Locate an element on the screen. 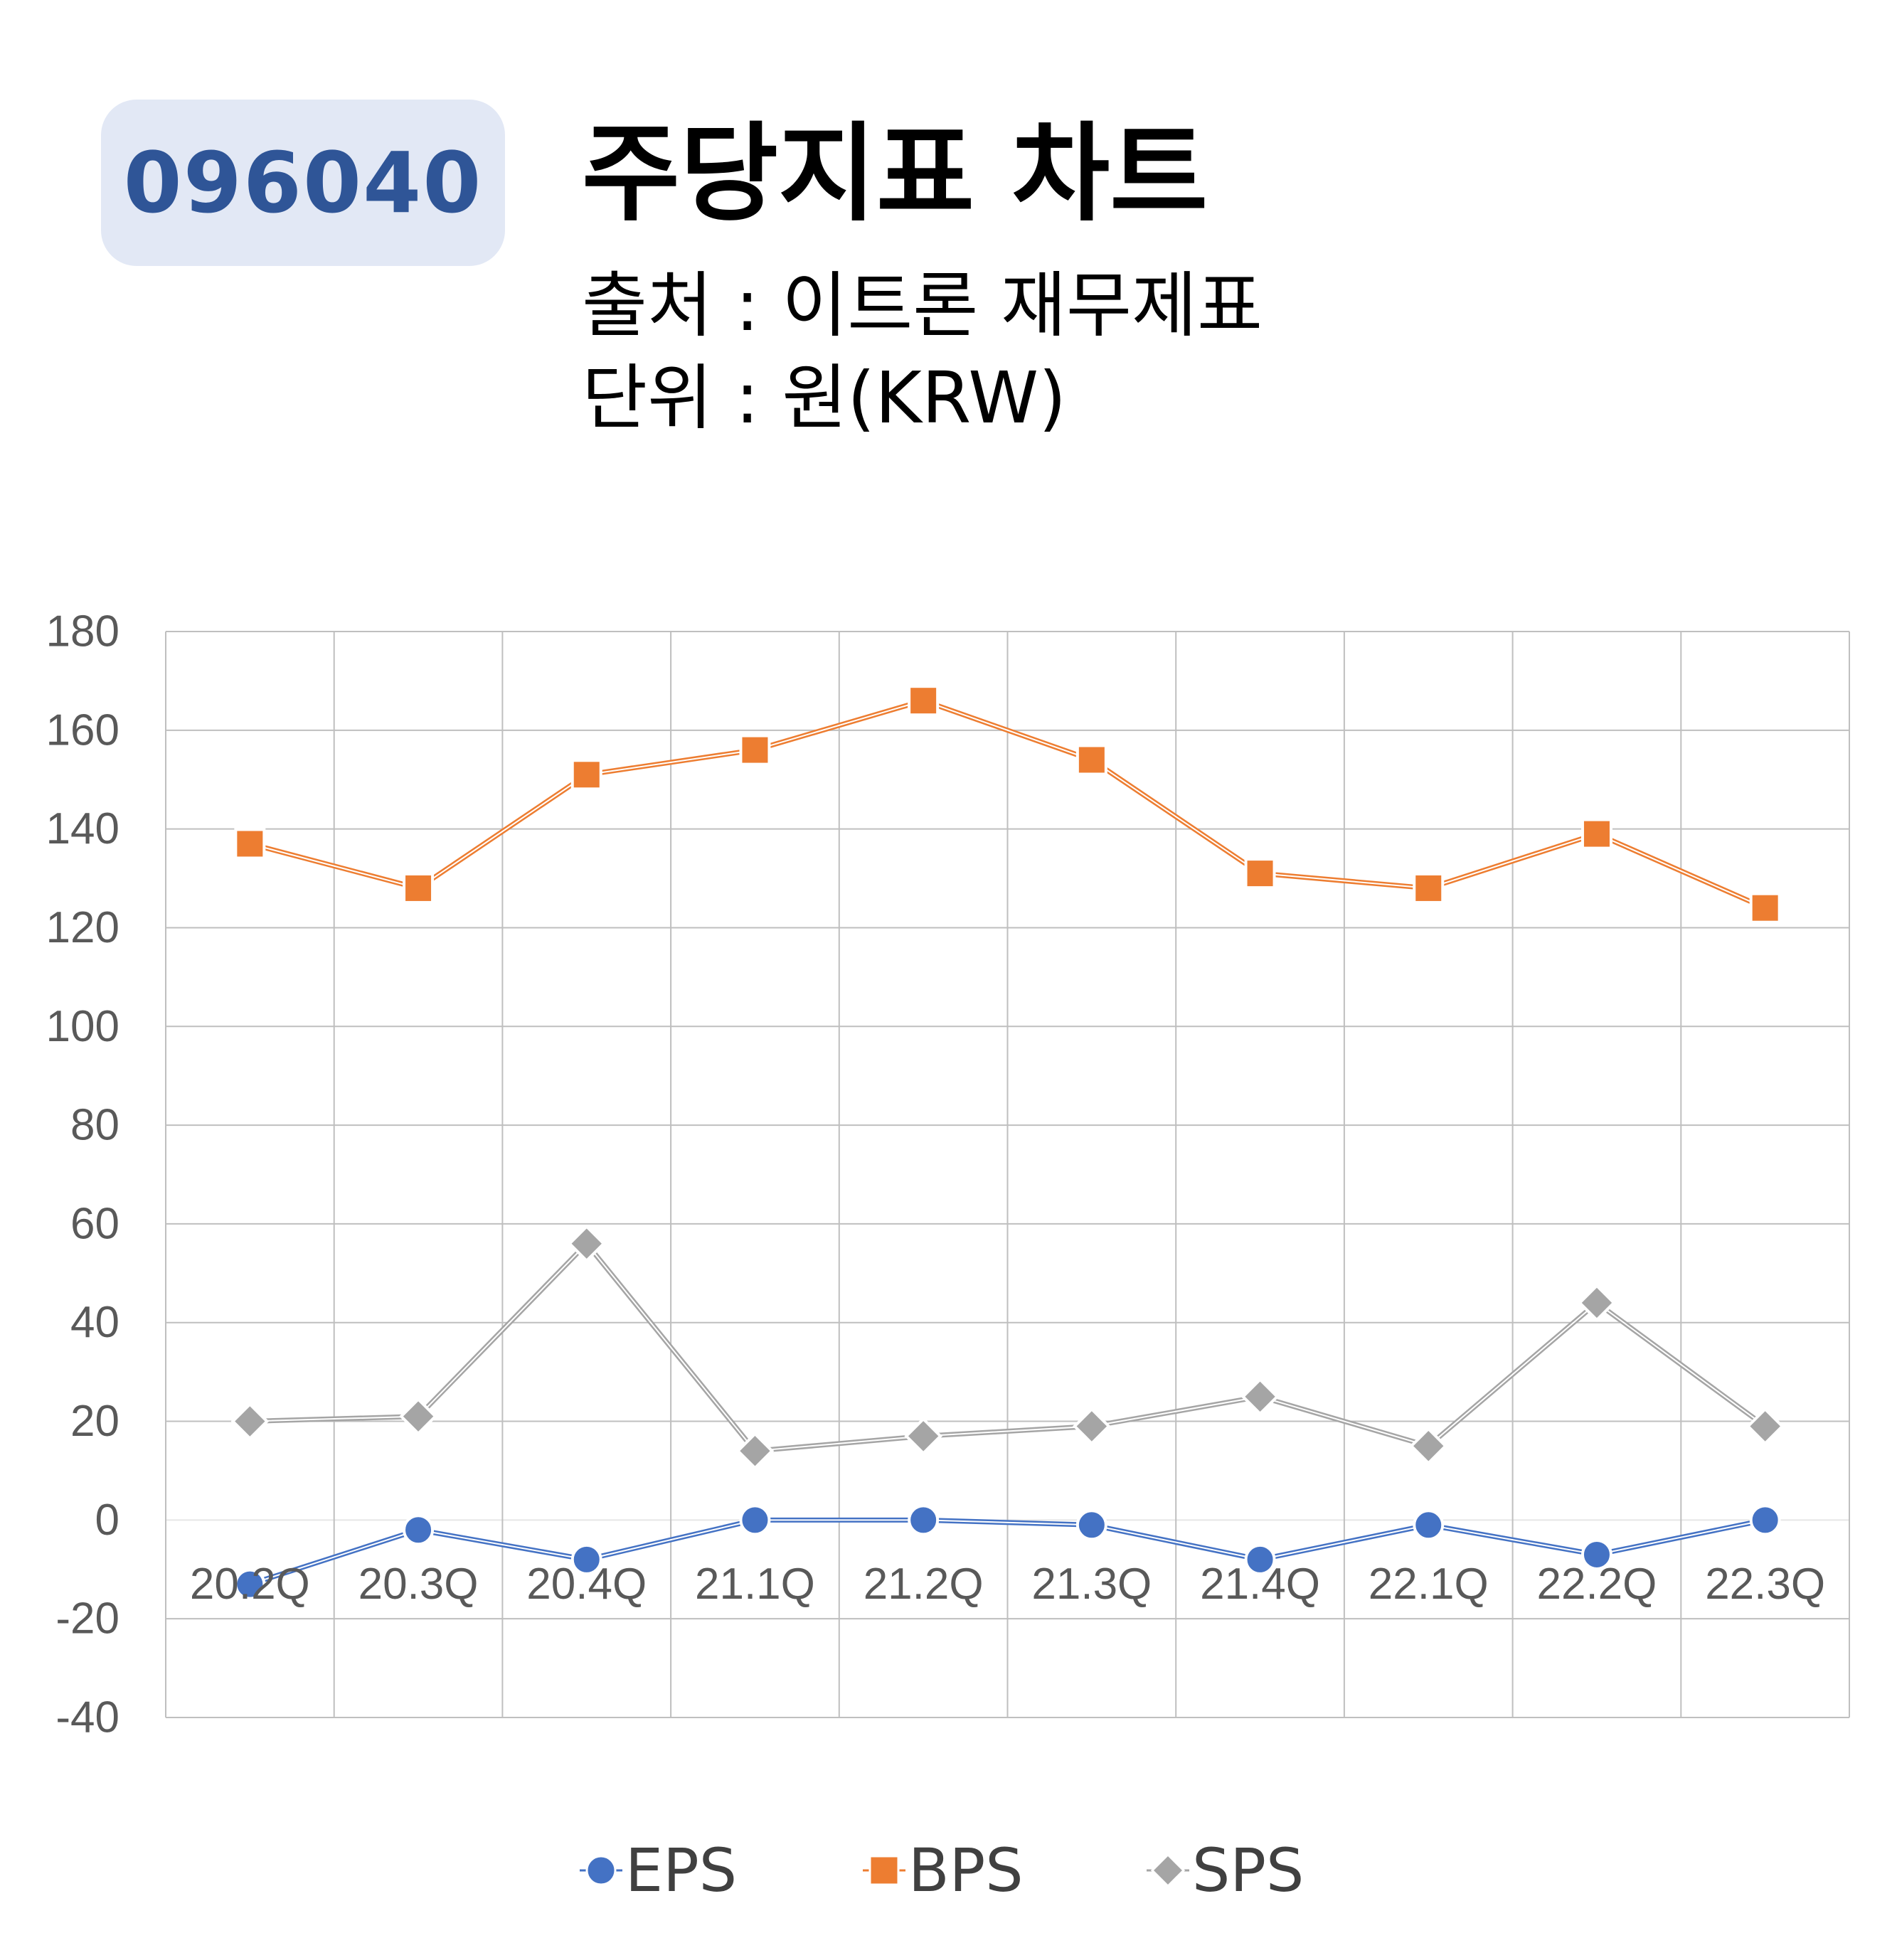 The width and height of the screenshot is (1897, 1960). legend-label-sps: SPS is located at coordinates (1248, 1870).